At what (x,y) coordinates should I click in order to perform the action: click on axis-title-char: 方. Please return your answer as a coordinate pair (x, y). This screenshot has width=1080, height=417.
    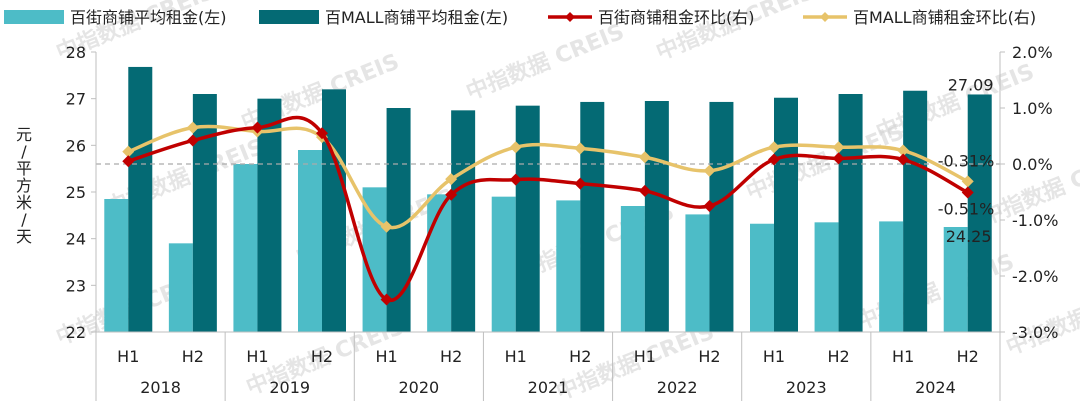
    Looking at the image, I should click on (24, 185).